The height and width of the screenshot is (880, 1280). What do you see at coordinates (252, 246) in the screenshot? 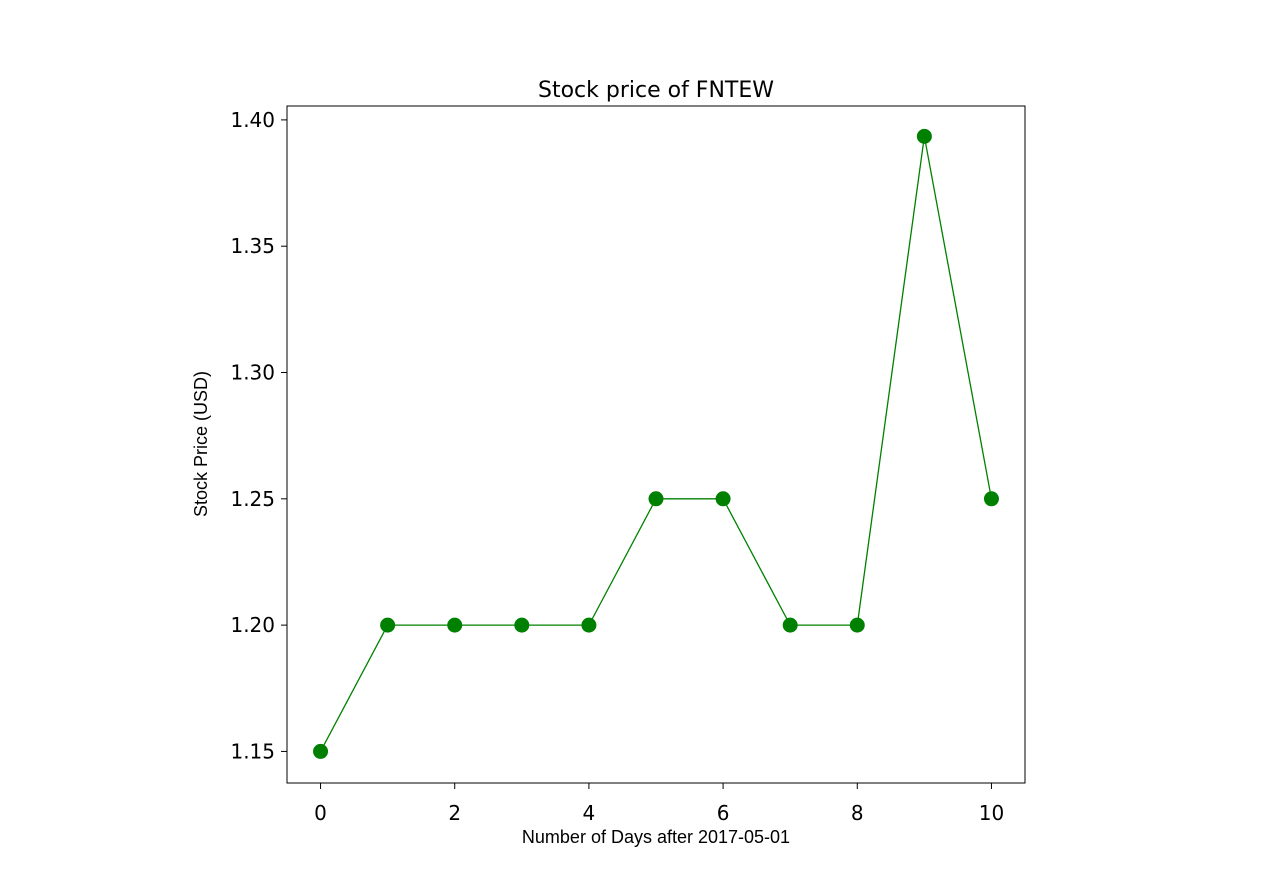
I see `y-tick-label: 1.35` at bounding box center [252, 246].